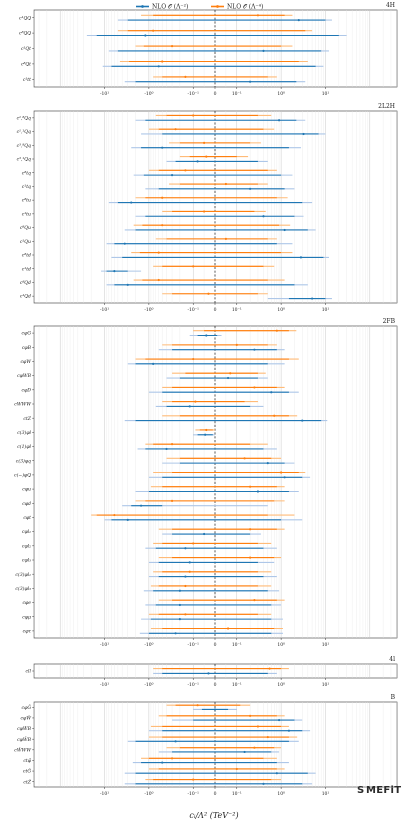 This screenshot has height=824, width=407. What do you see at coordinates (23, 574) in the screenshot?
I see `coef-label: c(3)φl₁` at bounding box center [23, 574].